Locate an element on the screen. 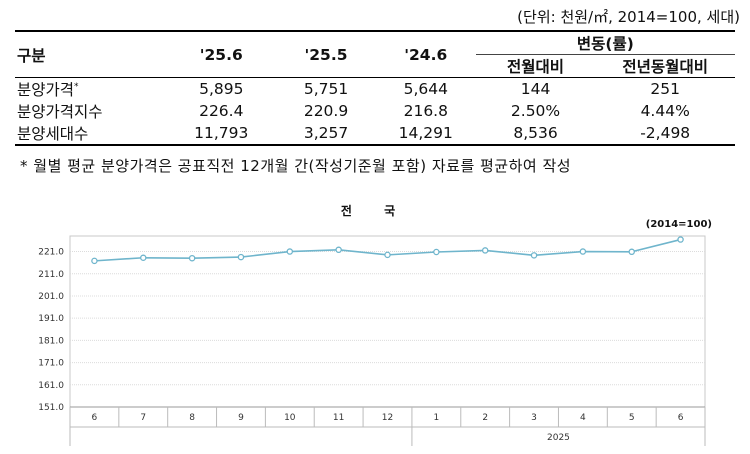 The height and width of the screenshot is (454, 750). cell: 5,751 is located at coordinates (326, 89).